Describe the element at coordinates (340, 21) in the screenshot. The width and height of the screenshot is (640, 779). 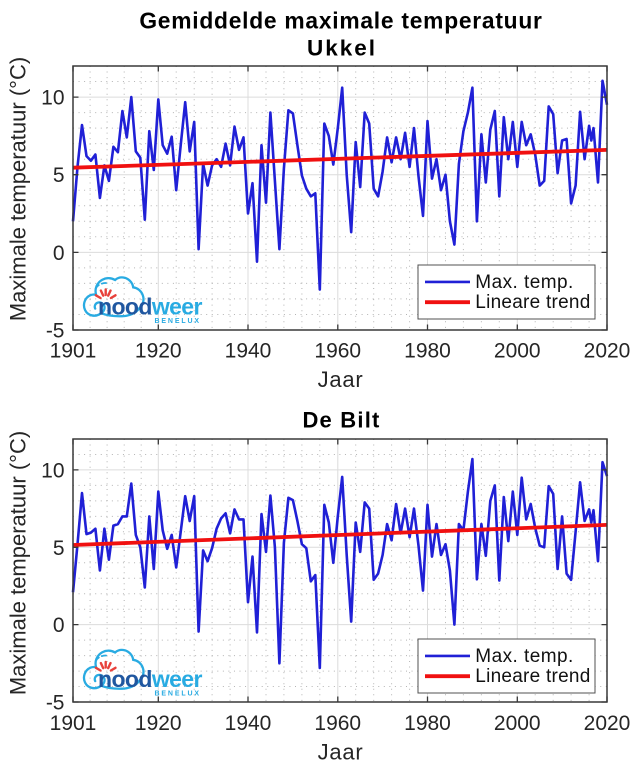
I see `svg-text:Gemiddelde maximale temperatuu: Gemiddelde maximale temperatuur` at that location.